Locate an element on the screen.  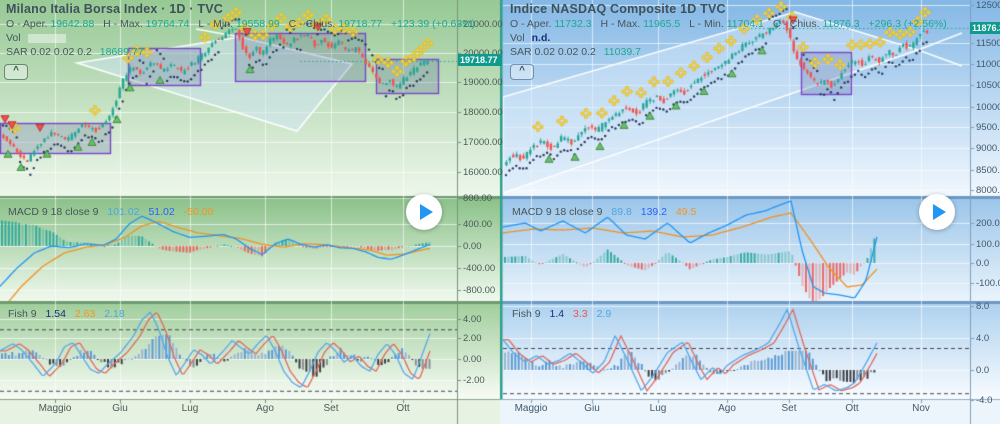
fish-legend: Fish 9 1.4 3.3 2.9 is located at coordinates (561, 314).